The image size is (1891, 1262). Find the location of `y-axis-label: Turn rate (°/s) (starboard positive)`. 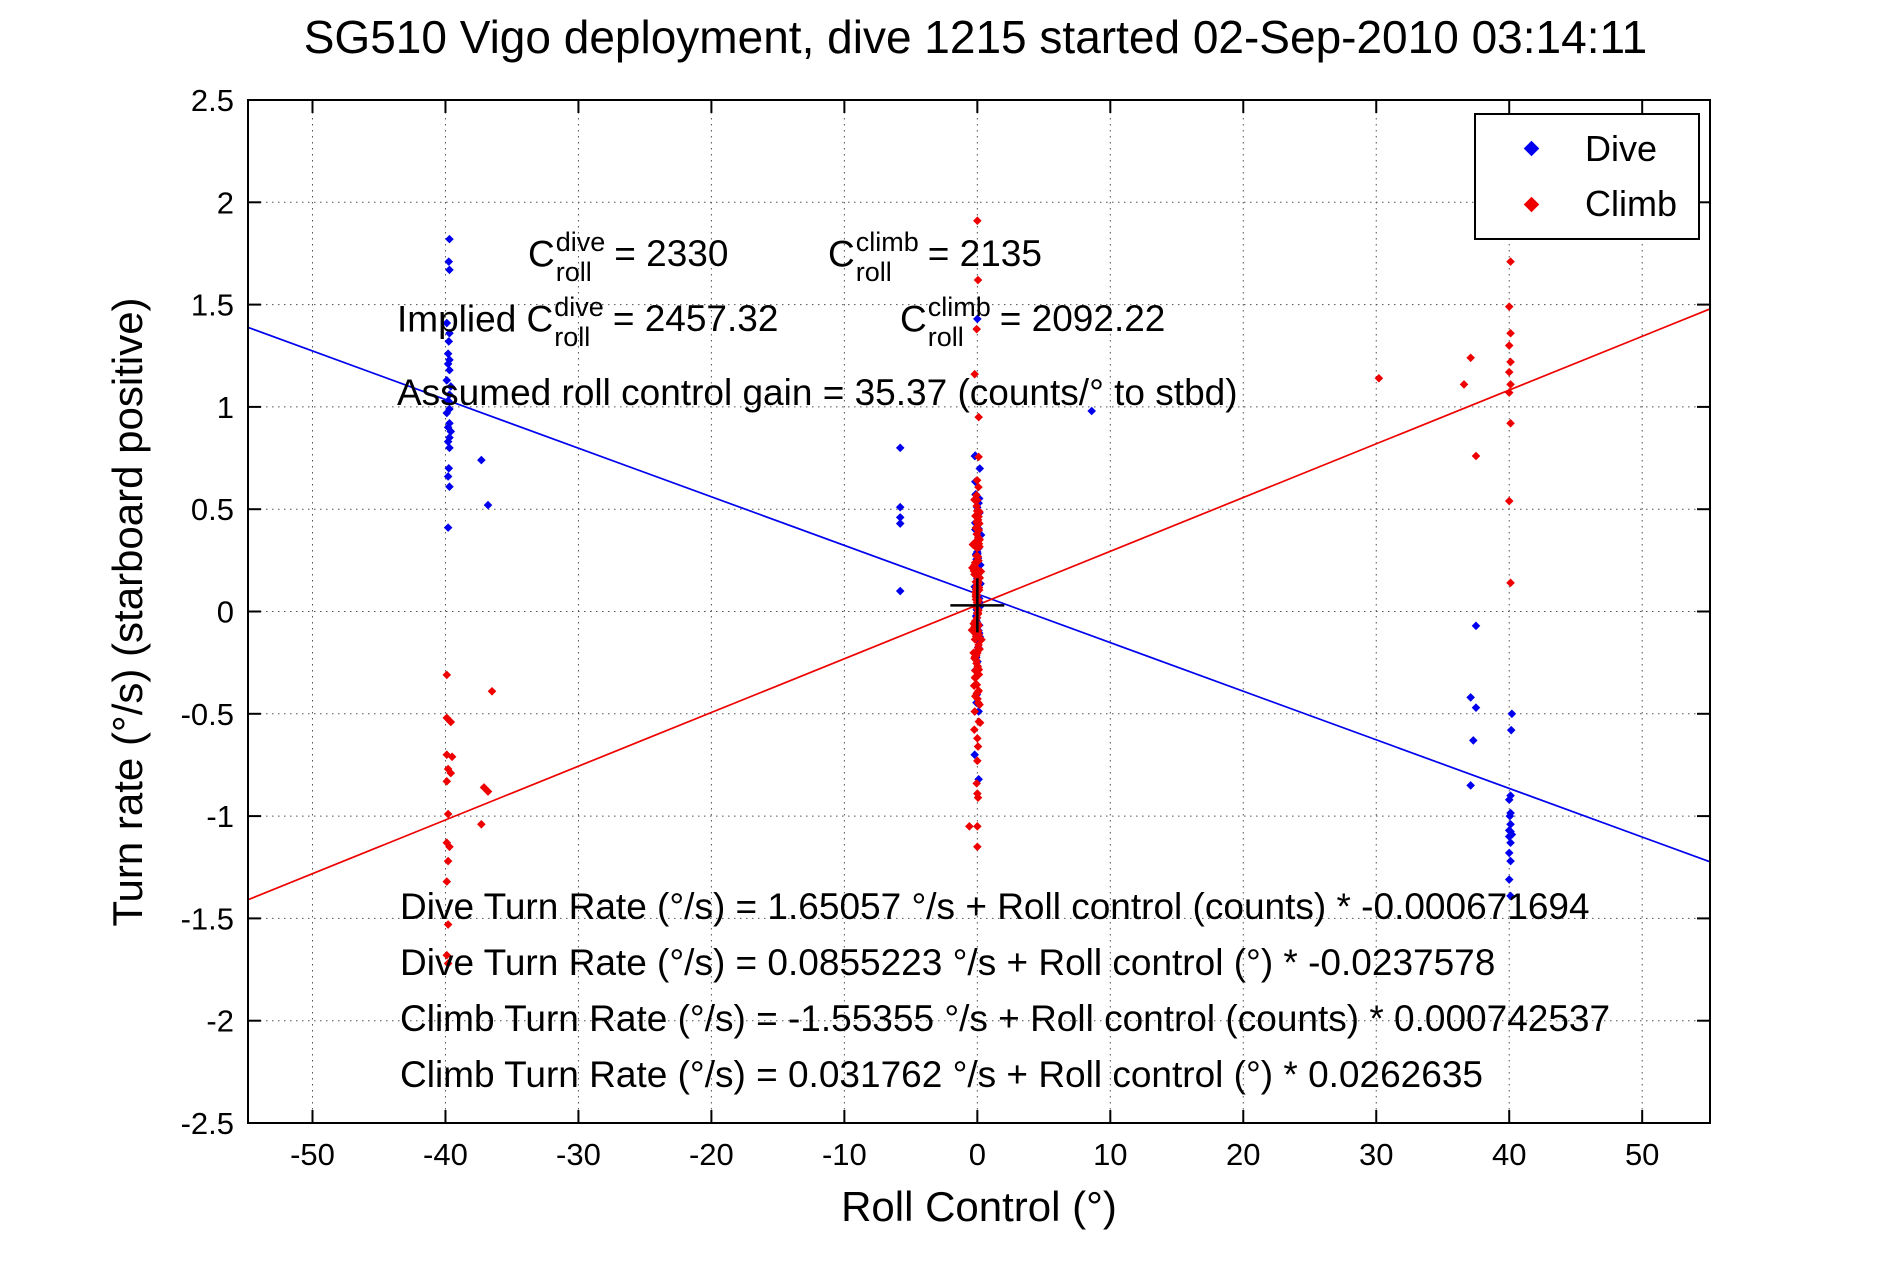

y-axis-label: Turn rate (°/s) (starboard positive) is located at coordinates (127, 612).